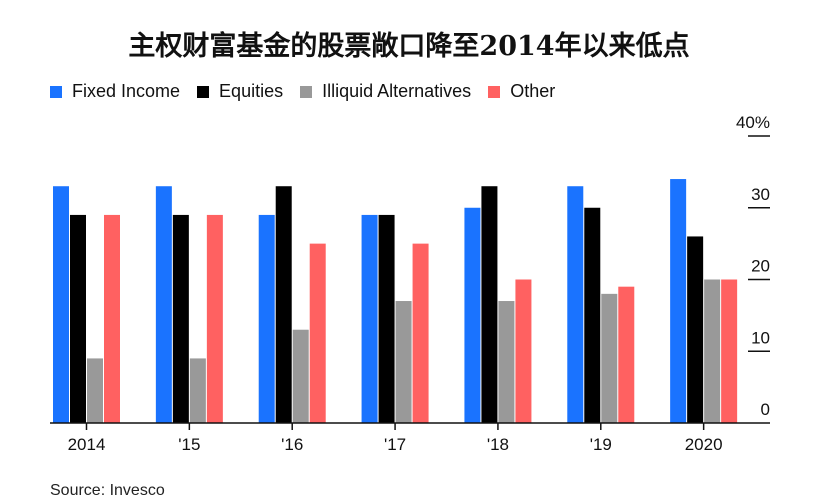  Describe the element at coordinates (107, 490) in the screenshot. I see `source-note: Source: Invesco` at that location.